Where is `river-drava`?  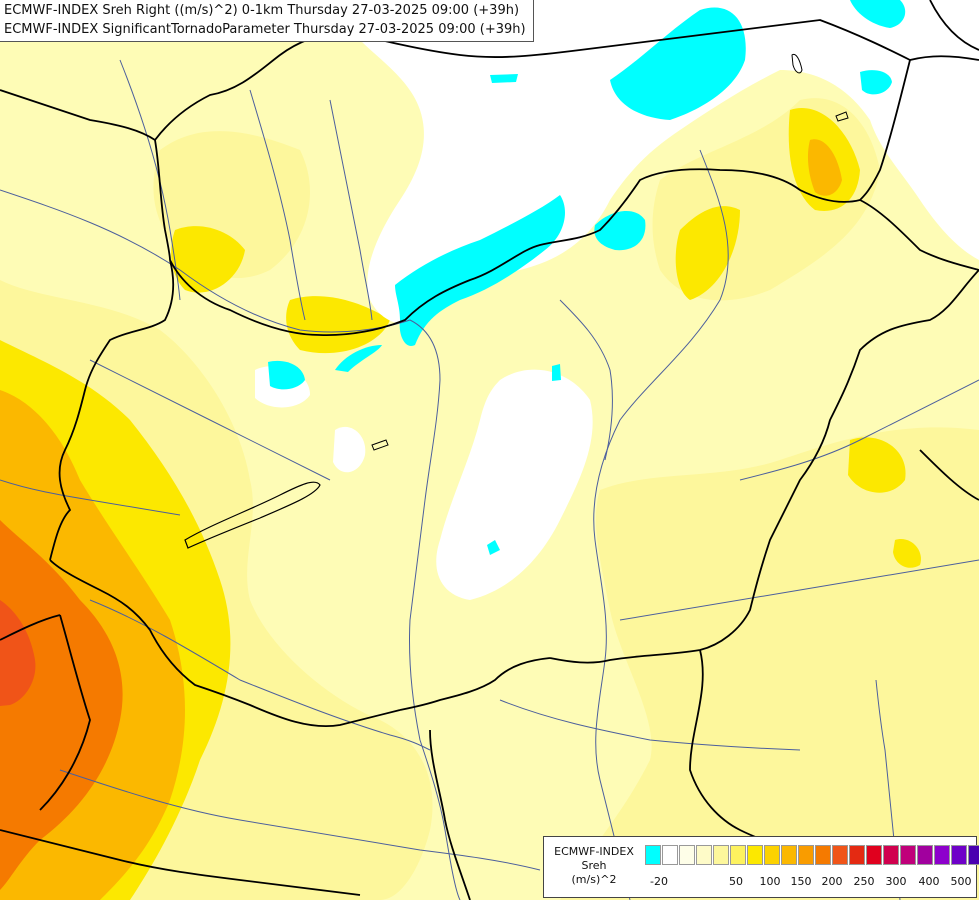
river-drava is located at coordinates (260, 675).